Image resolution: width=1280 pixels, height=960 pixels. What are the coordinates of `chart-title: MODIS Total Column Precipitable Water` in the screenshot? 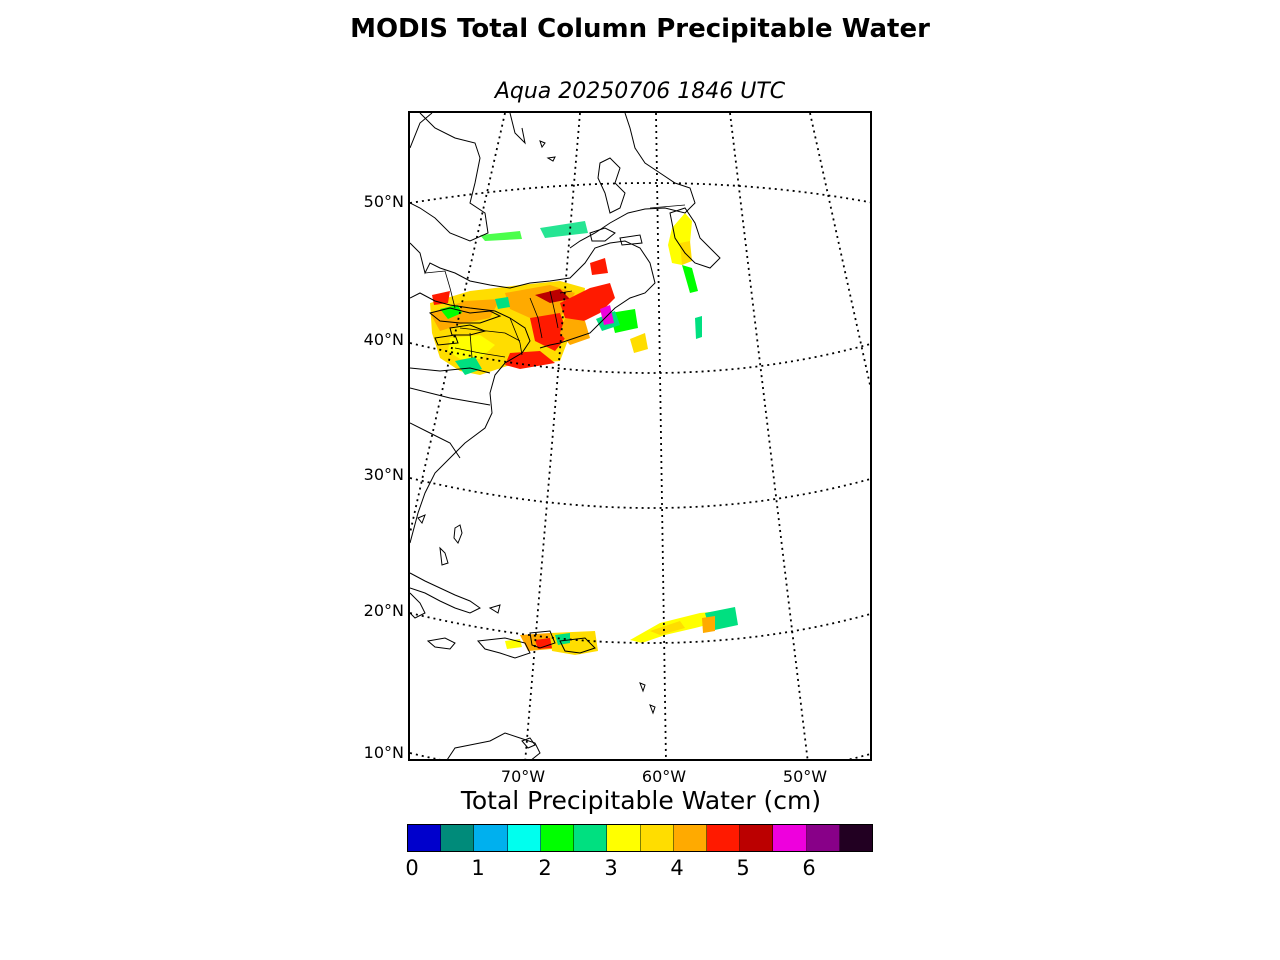 It's located at (640, 29).